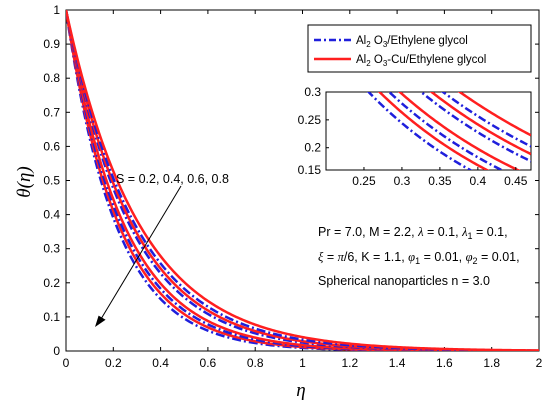 The height and width of the screenshot is (411, 550). Describe the element at coordinates (51, 44) in the screenshot. I see `y-tick-label: 0.9` at that location.